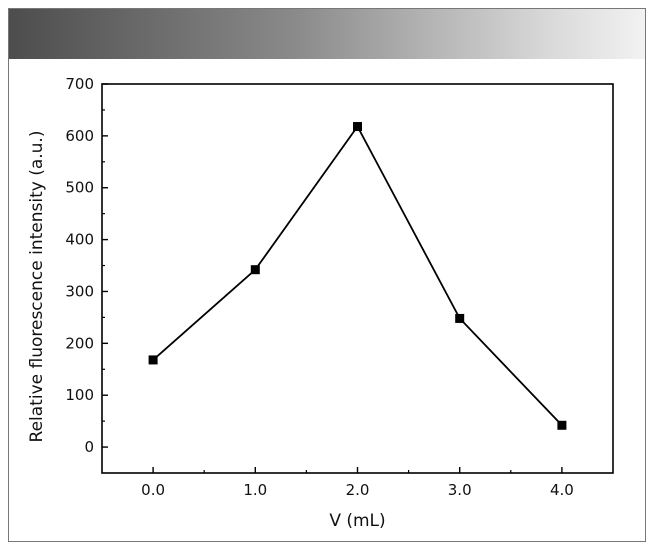 The height and width of the screenshot is (552, 656). Describe the element at coordinates (255, 490) in the screenshot. I see `x-tick-label: 1.0` at that location.